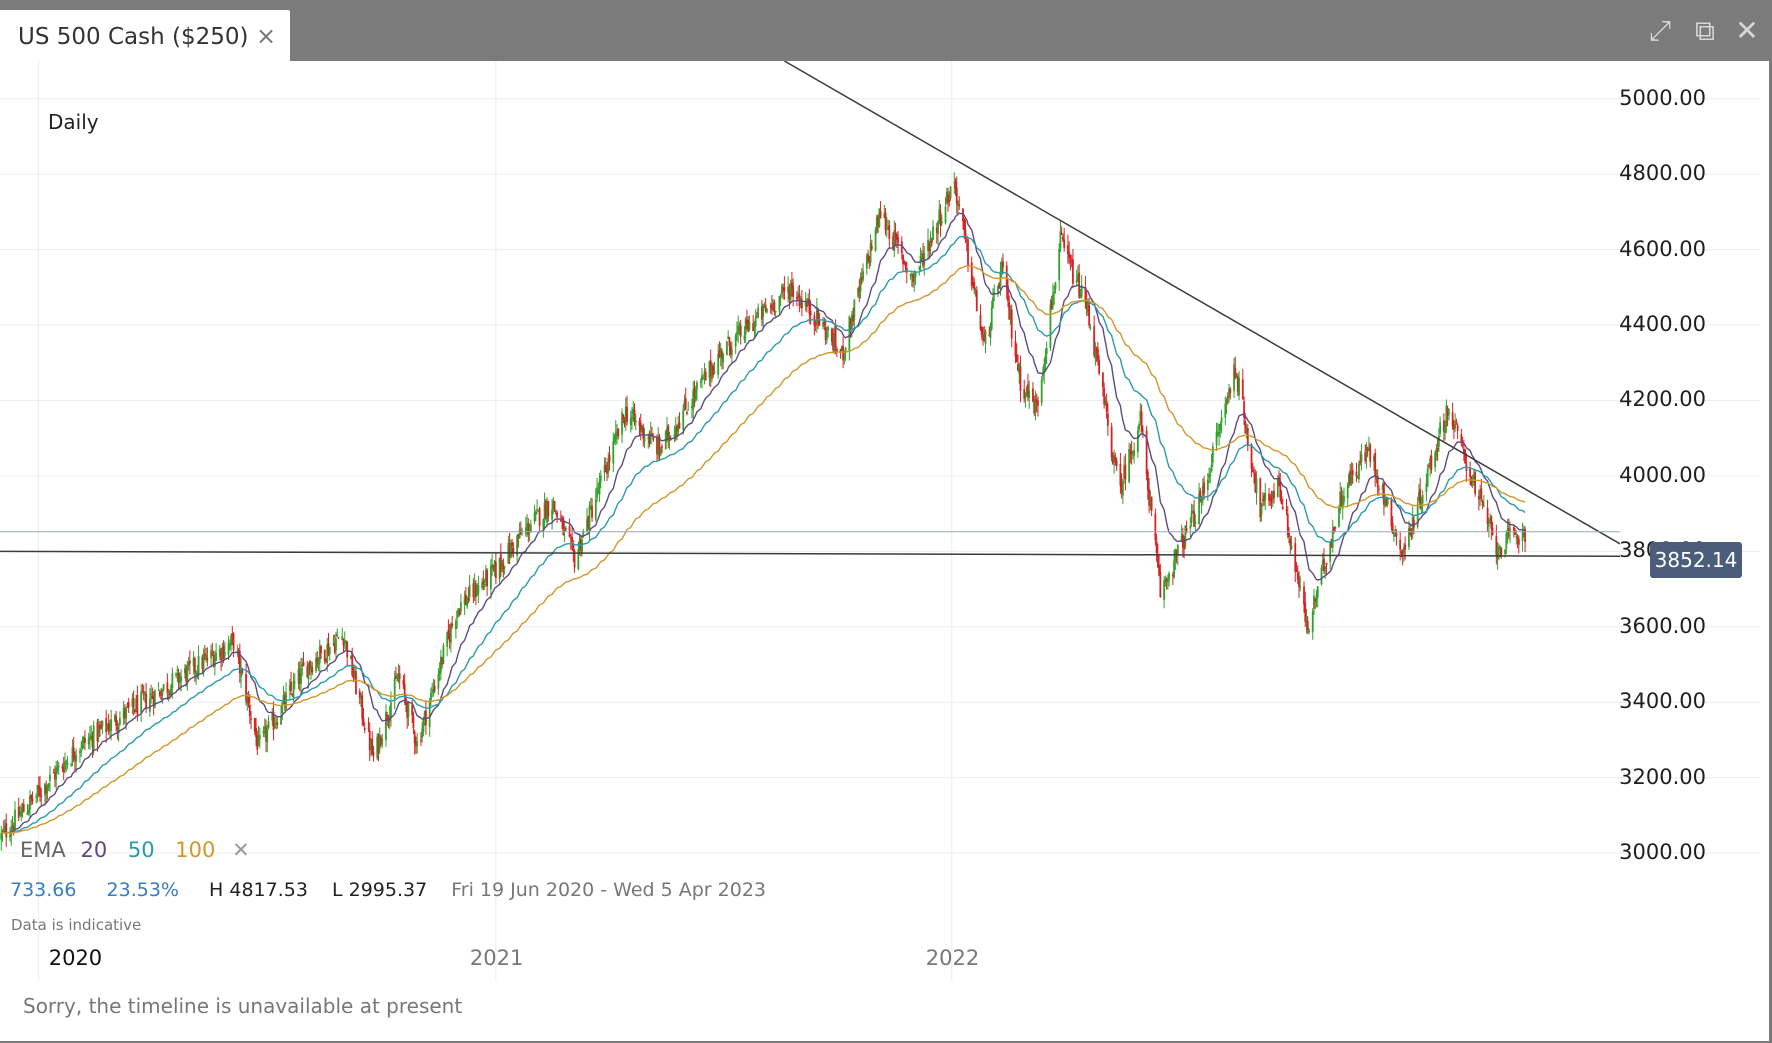 The height and width of the screenshot is (1043, 1772). I want to click on ema-50-label: 50, so click(141, 850).